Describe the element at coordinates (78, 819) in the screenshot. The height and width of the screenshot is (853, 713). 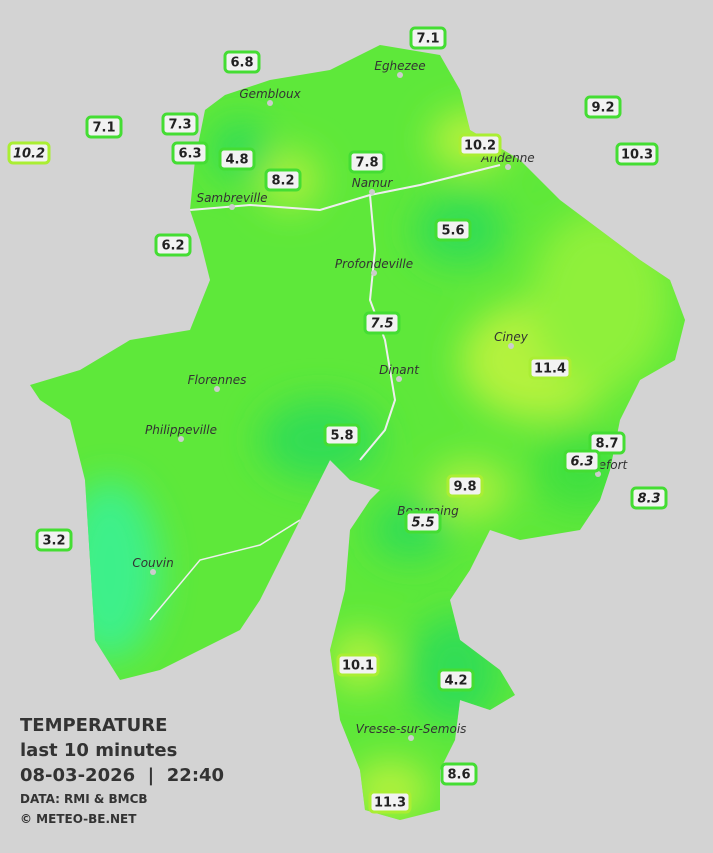
I see `legend-credit: © METEO-BE.NET` at that location.